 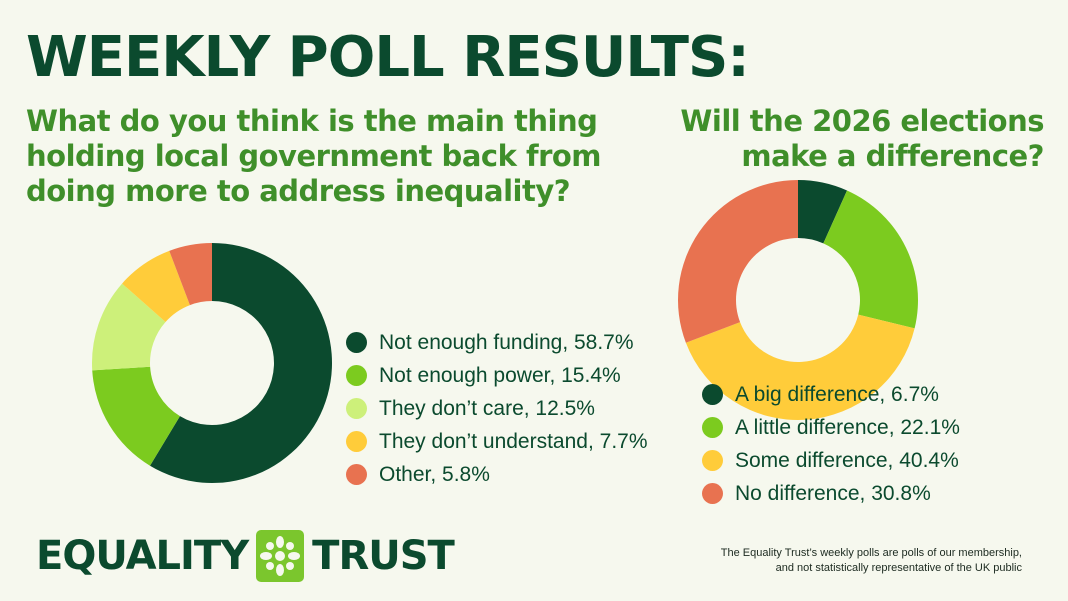 I want to click on funding-legend-item: Other, 5.8%, so click(x=497, y=474).